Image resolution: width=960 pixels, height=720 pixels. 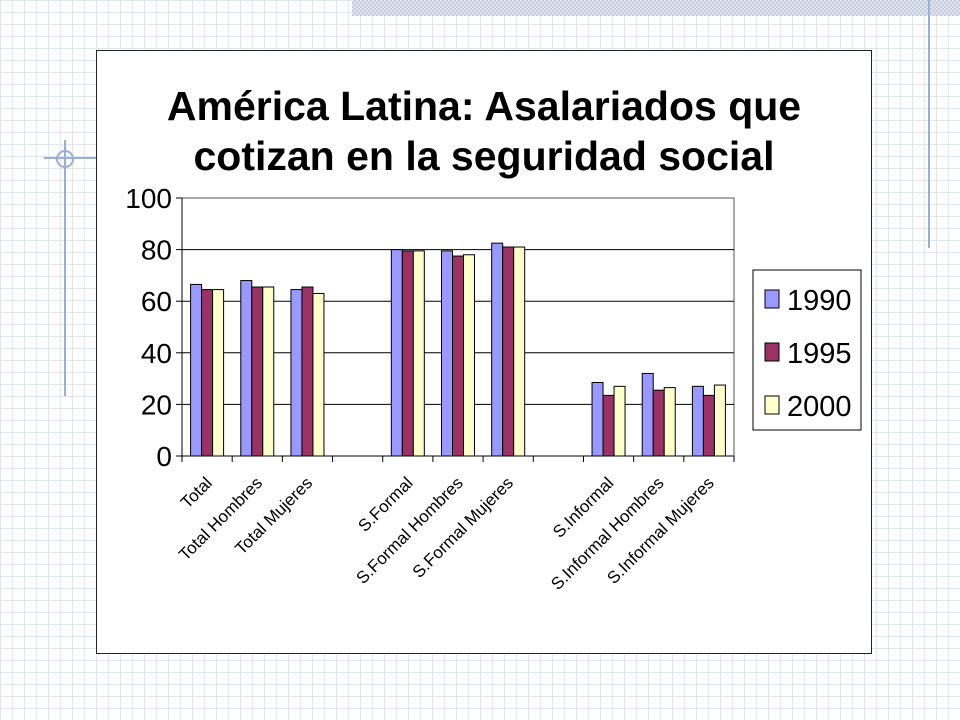 I want to click on legend-label-1995: 1995, so click(x=819, y=354).